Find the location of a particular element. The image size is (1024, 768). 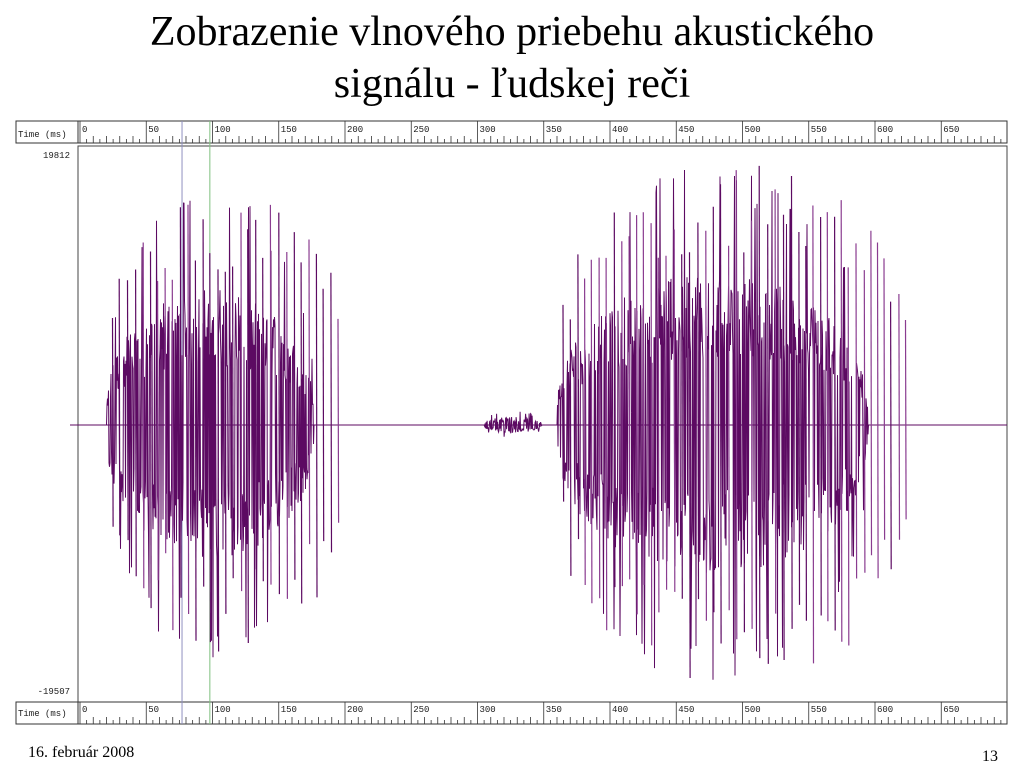

x-tick-label: 450 is located at coordinates (686, 710).